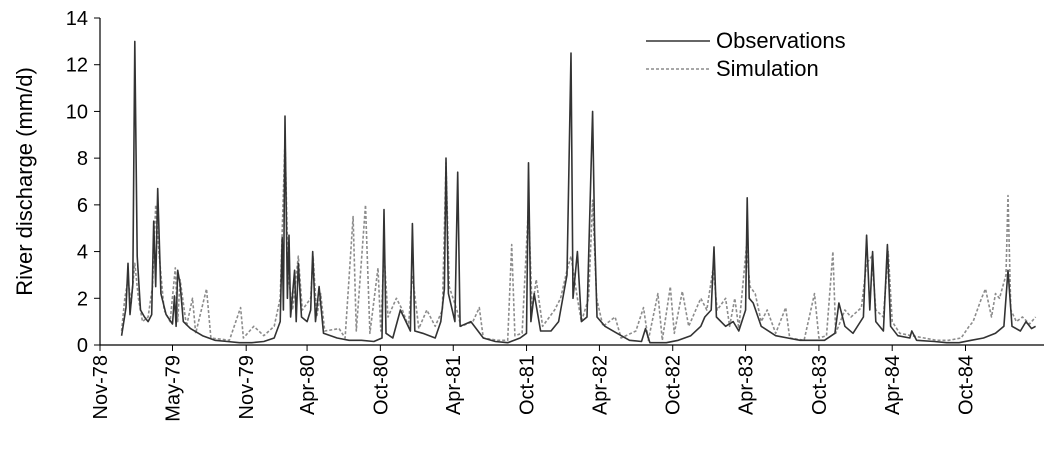  Describe the element at coordinates (82, 206) in the screenshot. I see `y-tick-label: 6` at that location.